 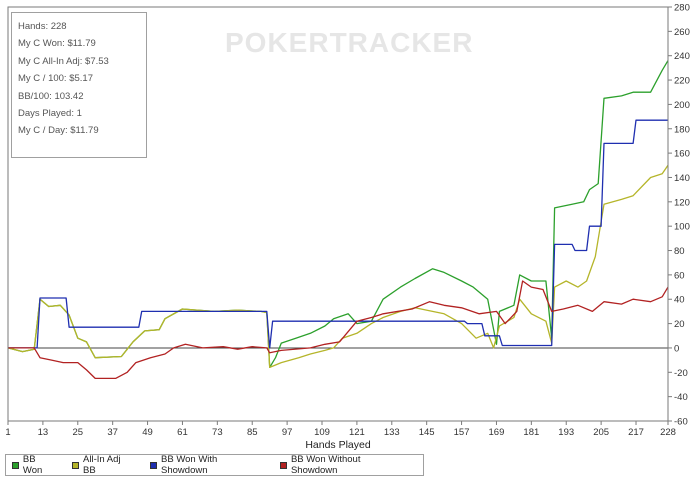 What do you see at coordinates (682, 178) in the screenshot?
I see `y-tick-label: 140` at bounding box center [682, 178].